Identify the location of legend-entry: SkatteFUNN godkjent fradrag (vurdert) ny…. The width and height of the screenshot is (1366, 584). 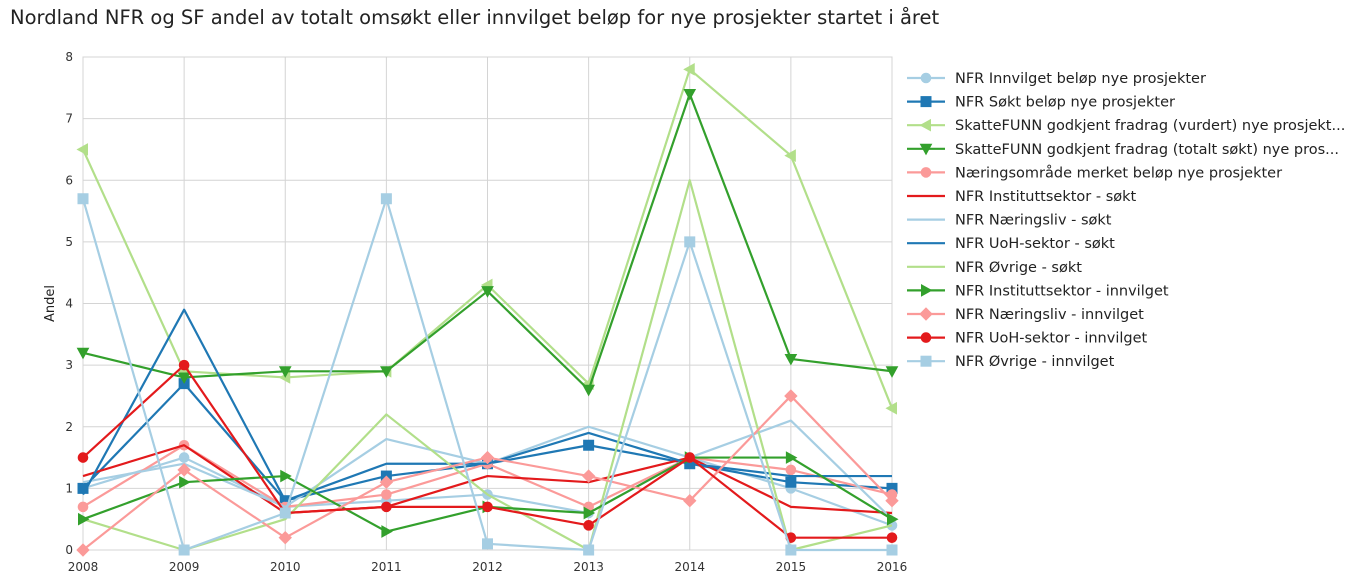
(1126, 126).